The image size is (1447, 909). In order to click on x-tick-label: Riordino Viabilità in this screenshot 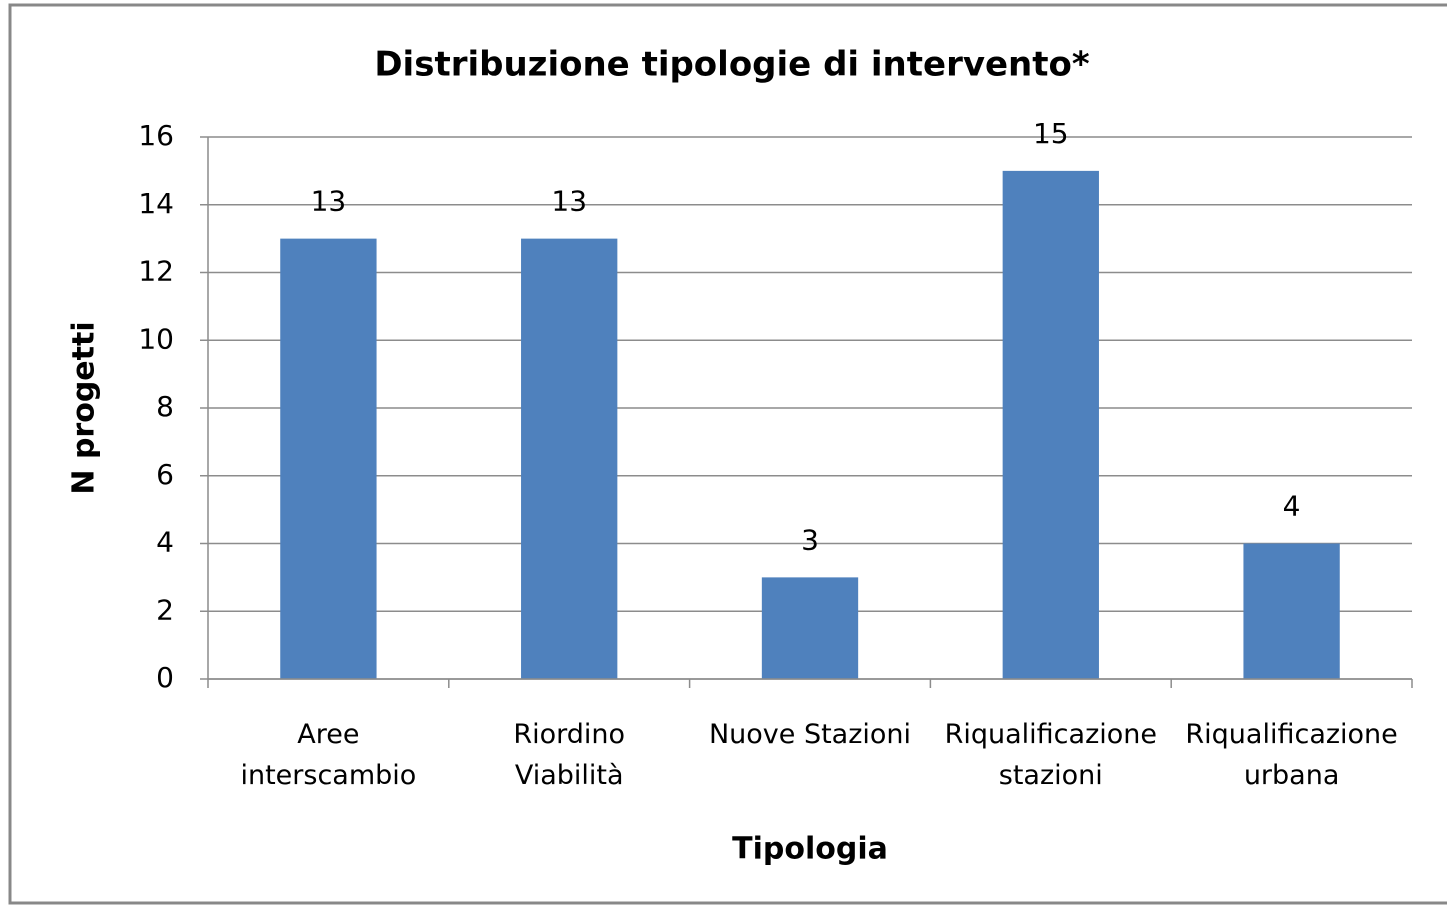, I will do `click(569, 755)`.